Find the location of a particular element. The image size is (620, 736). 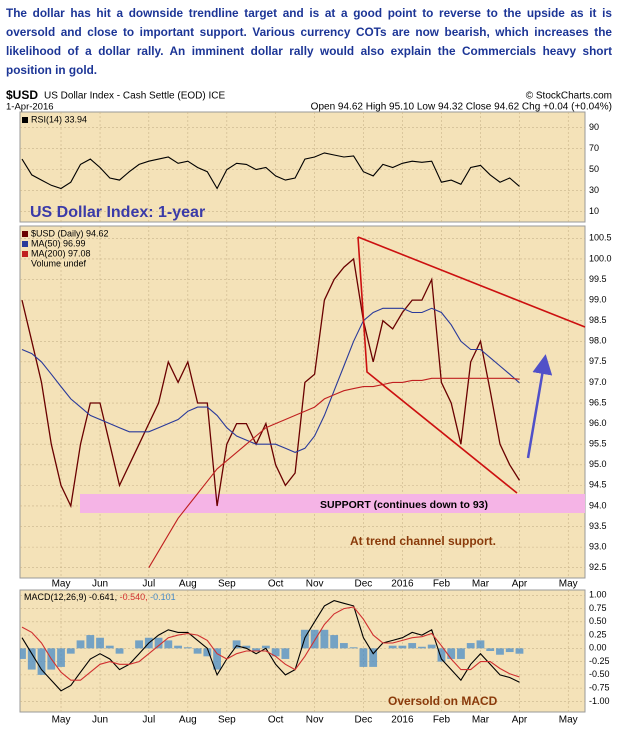

y-tick-label: 90 is located at coordinates (594, 127).